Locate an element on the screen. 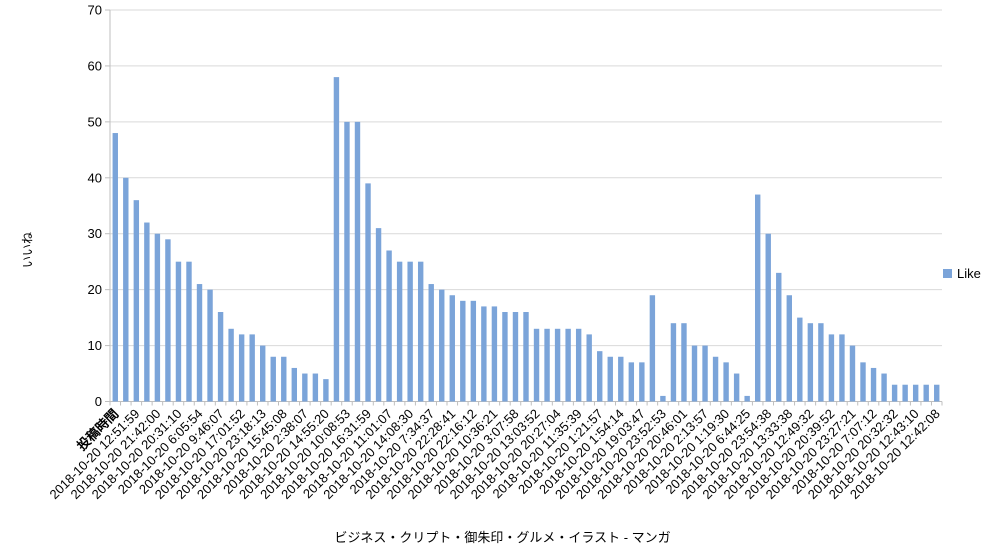 This screenshot has width=1005, height=551. y-tick-label: 70 is located at coordinates (95, 10).